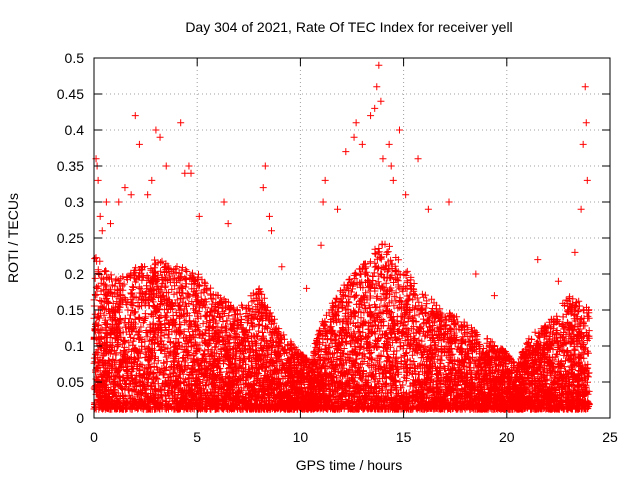  What do you see at coordinates (197, 437) in the screenshot?
I see `x-tick-label: 5` at bounding box center [197, 437].